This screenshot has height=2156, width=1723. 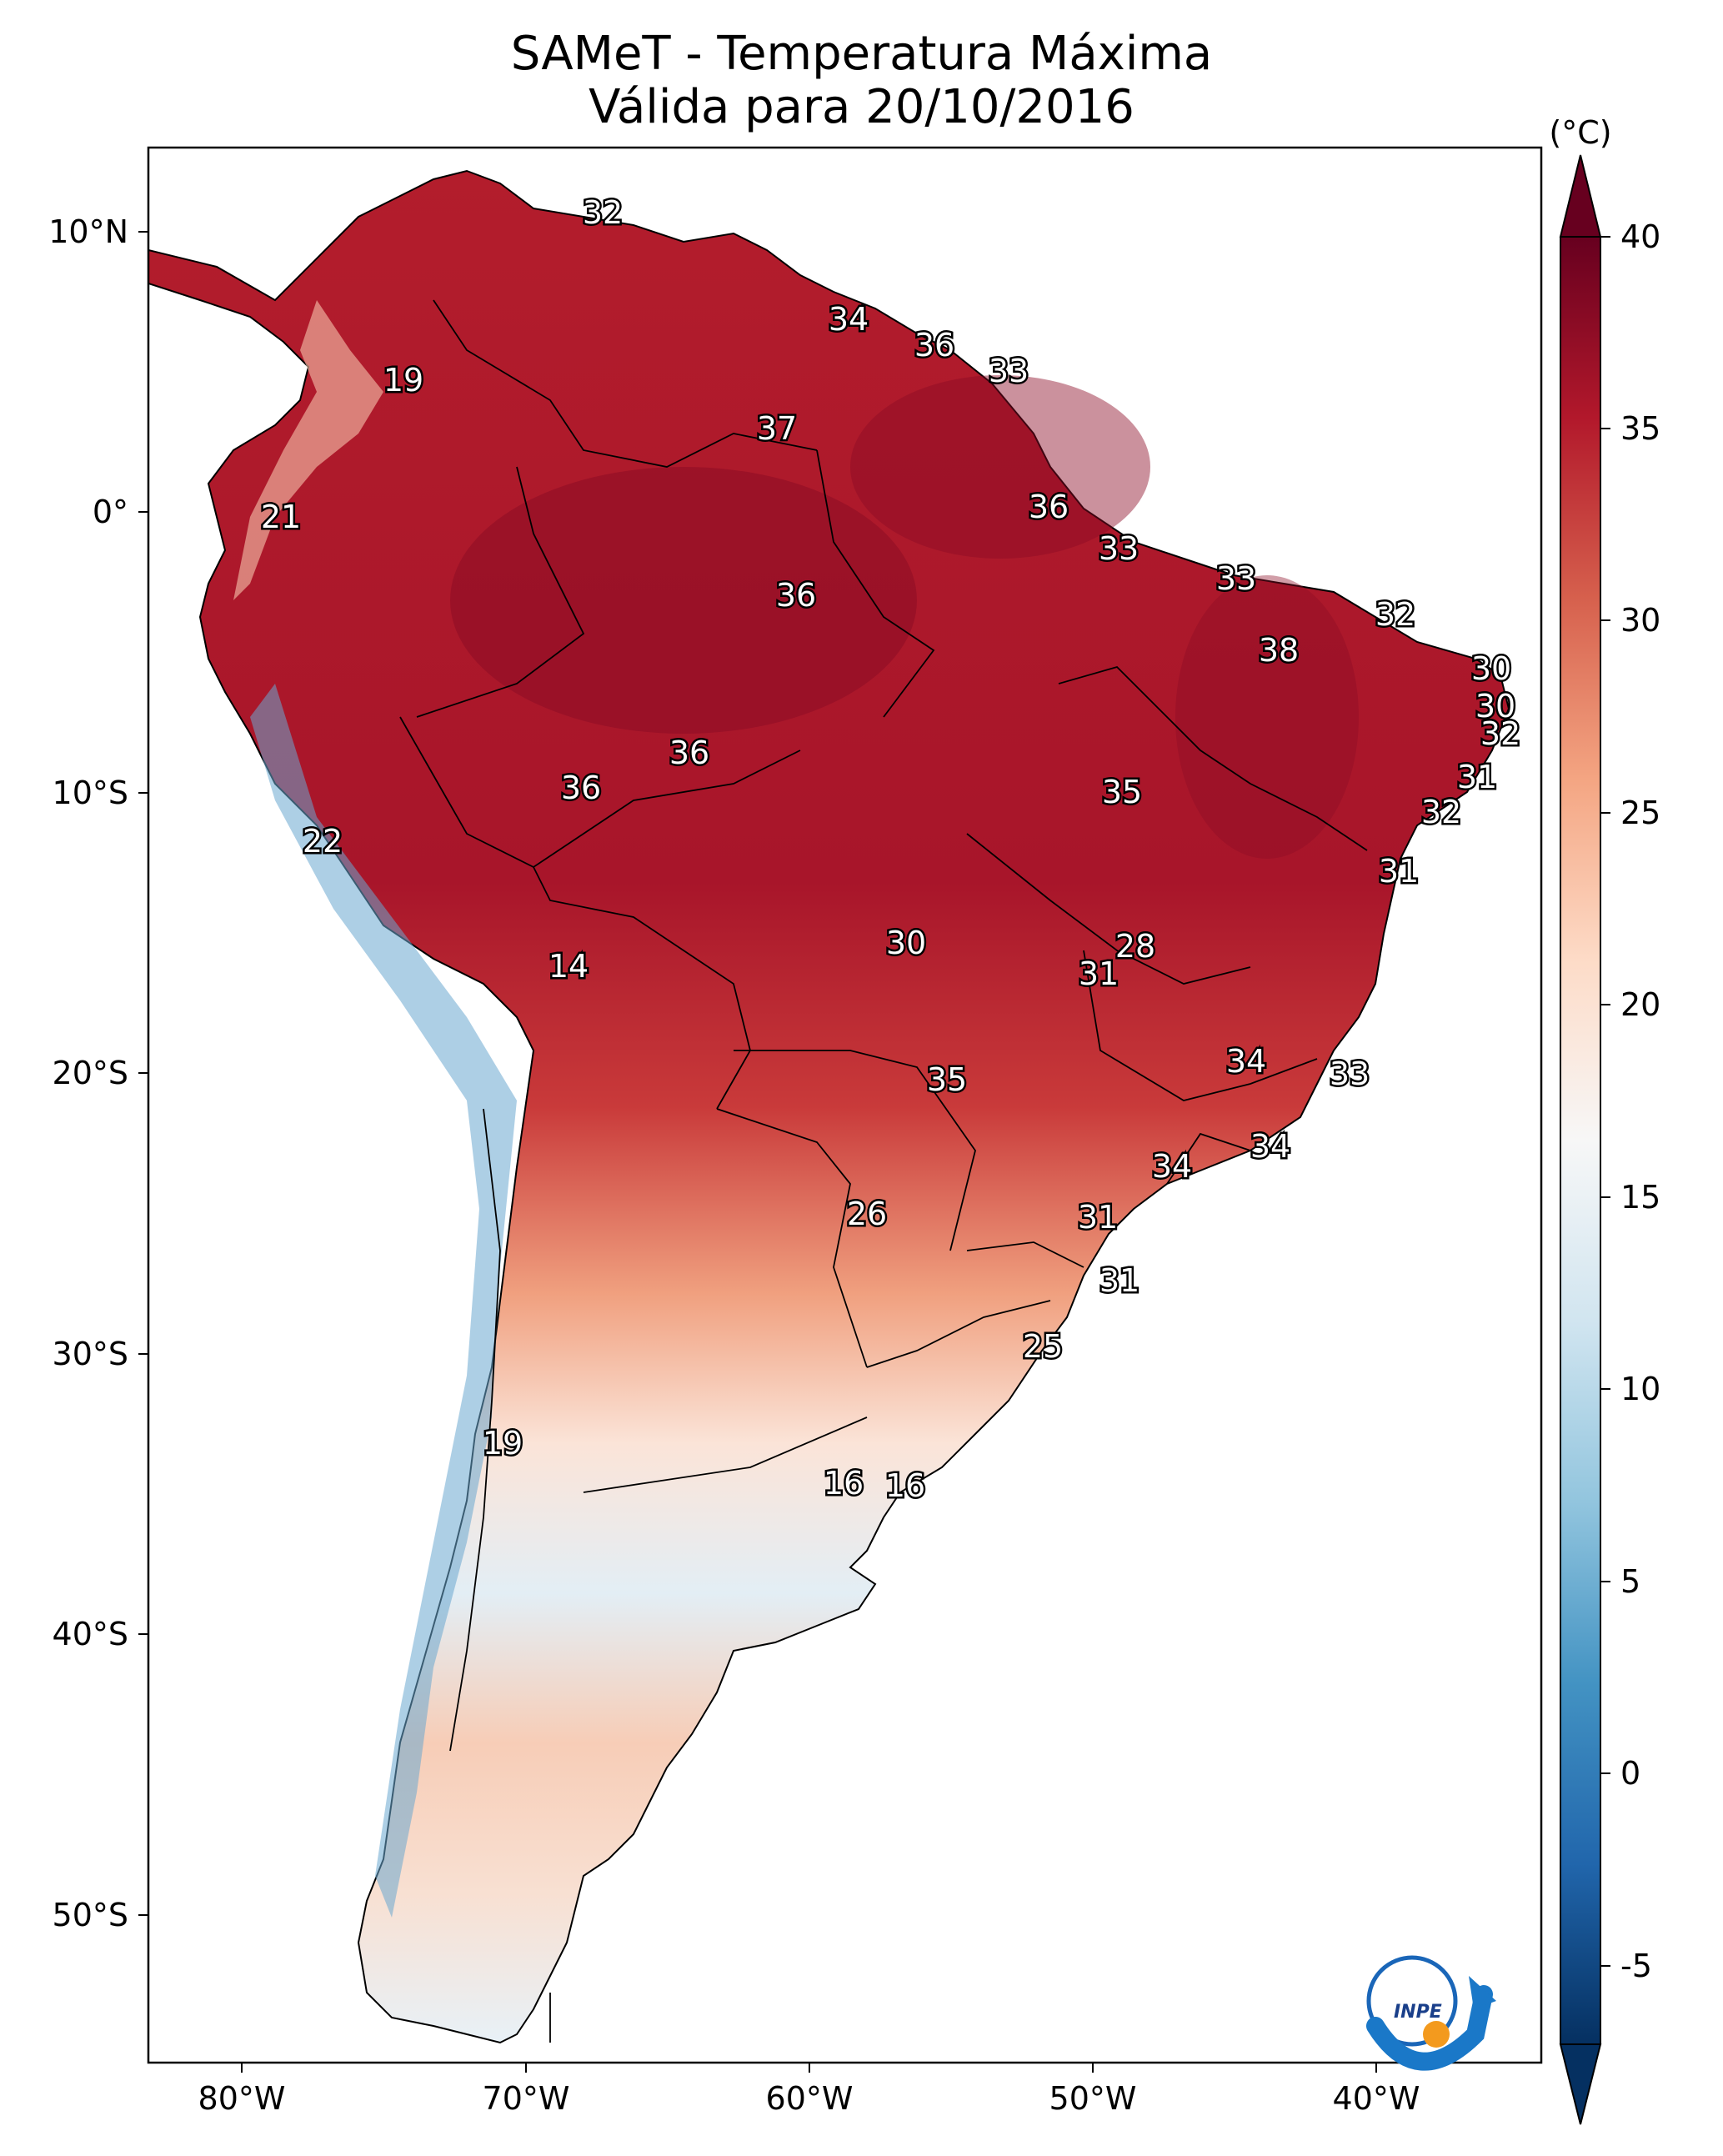 I want to click on lon-tick-label: 60°W, so click(x=810, y=2098).